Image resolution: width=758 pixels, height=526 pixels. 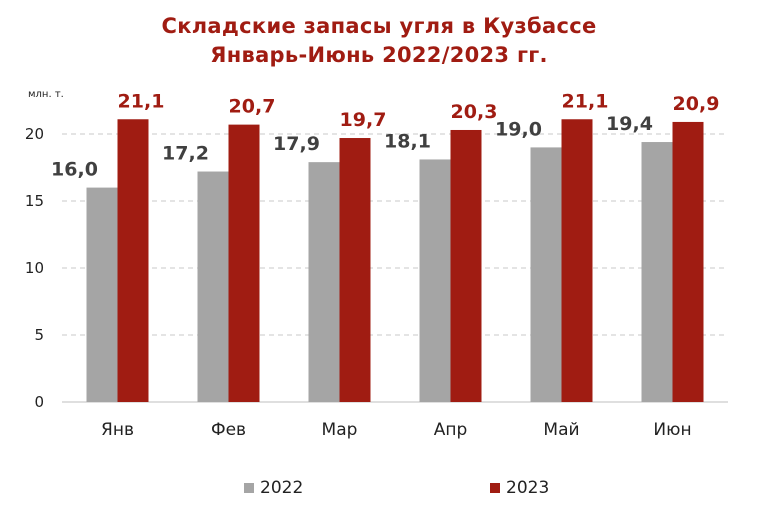 I want to click on legend-label-2022: 2022, so click(x=282, y=488).